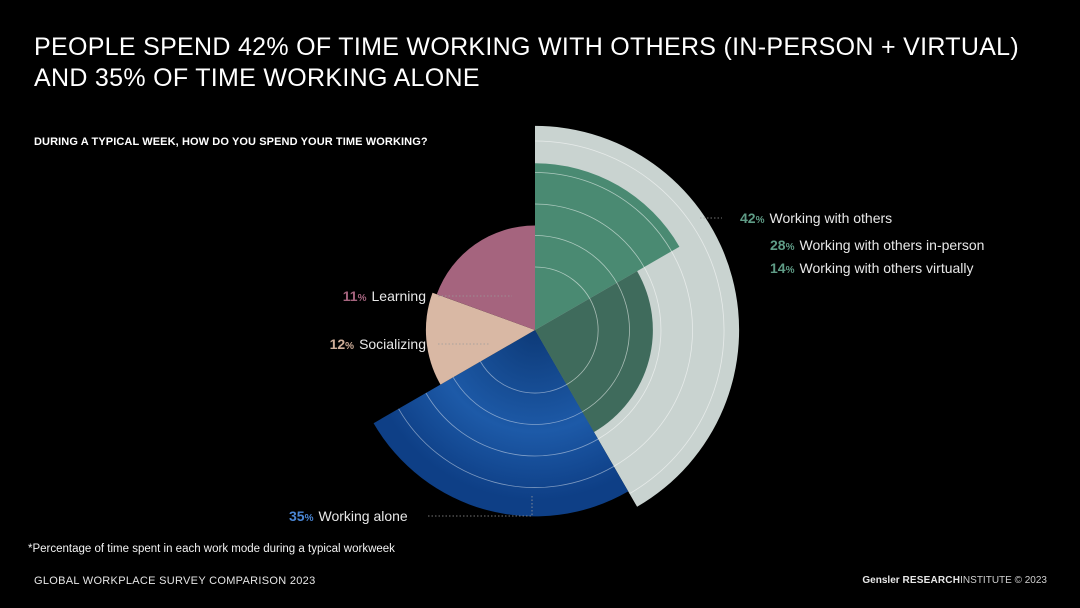  I want to click on brand-logo-text: Gensler, so click(881, 580).